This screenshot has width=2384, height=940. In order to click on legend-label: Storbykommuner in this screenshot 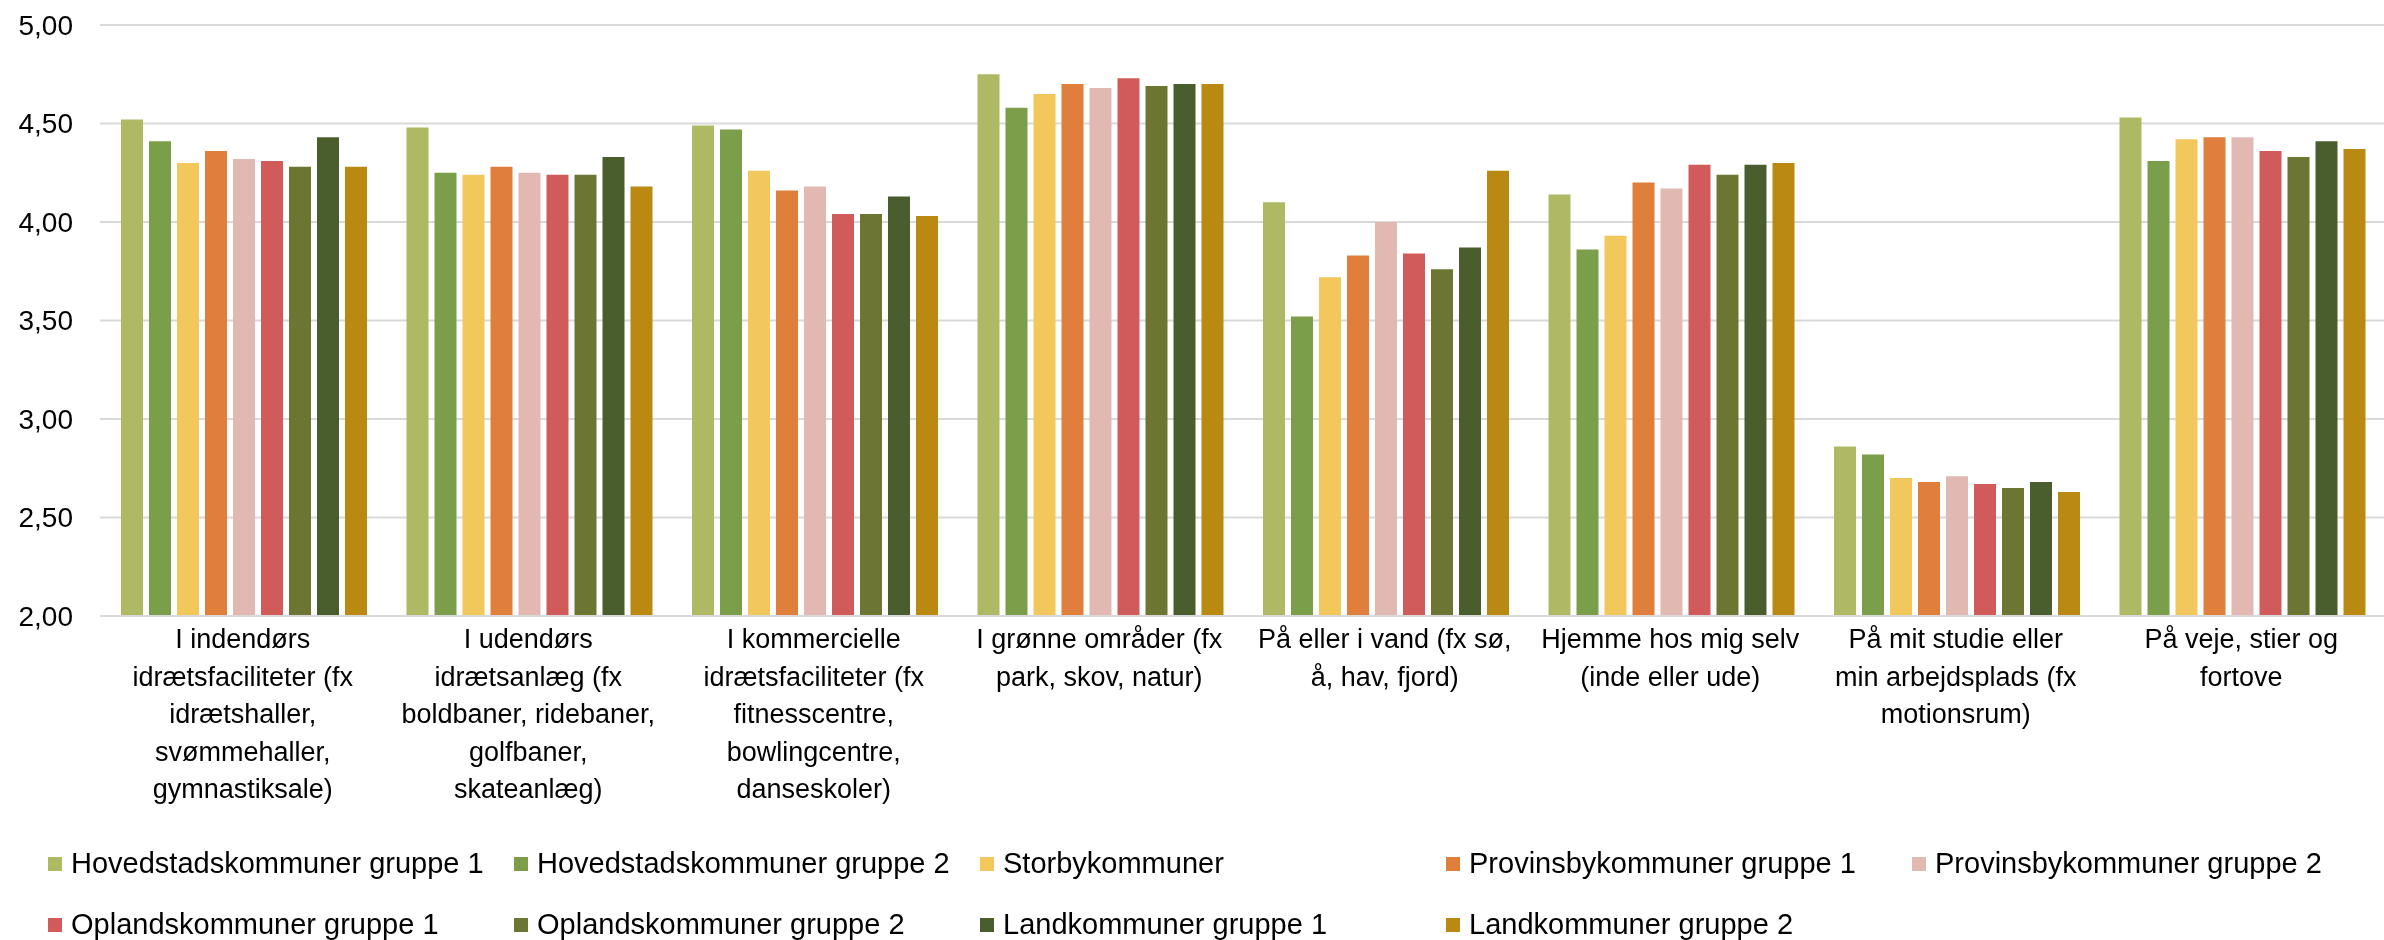, I will do `click(1113, 863)`.